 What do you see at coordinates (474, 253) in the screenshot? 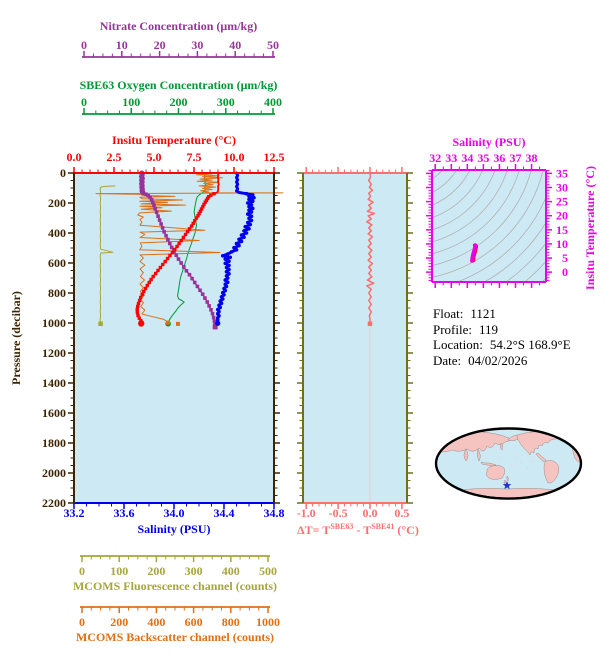
I see `series-ts_sbe63` at bounding box center [474, 253].